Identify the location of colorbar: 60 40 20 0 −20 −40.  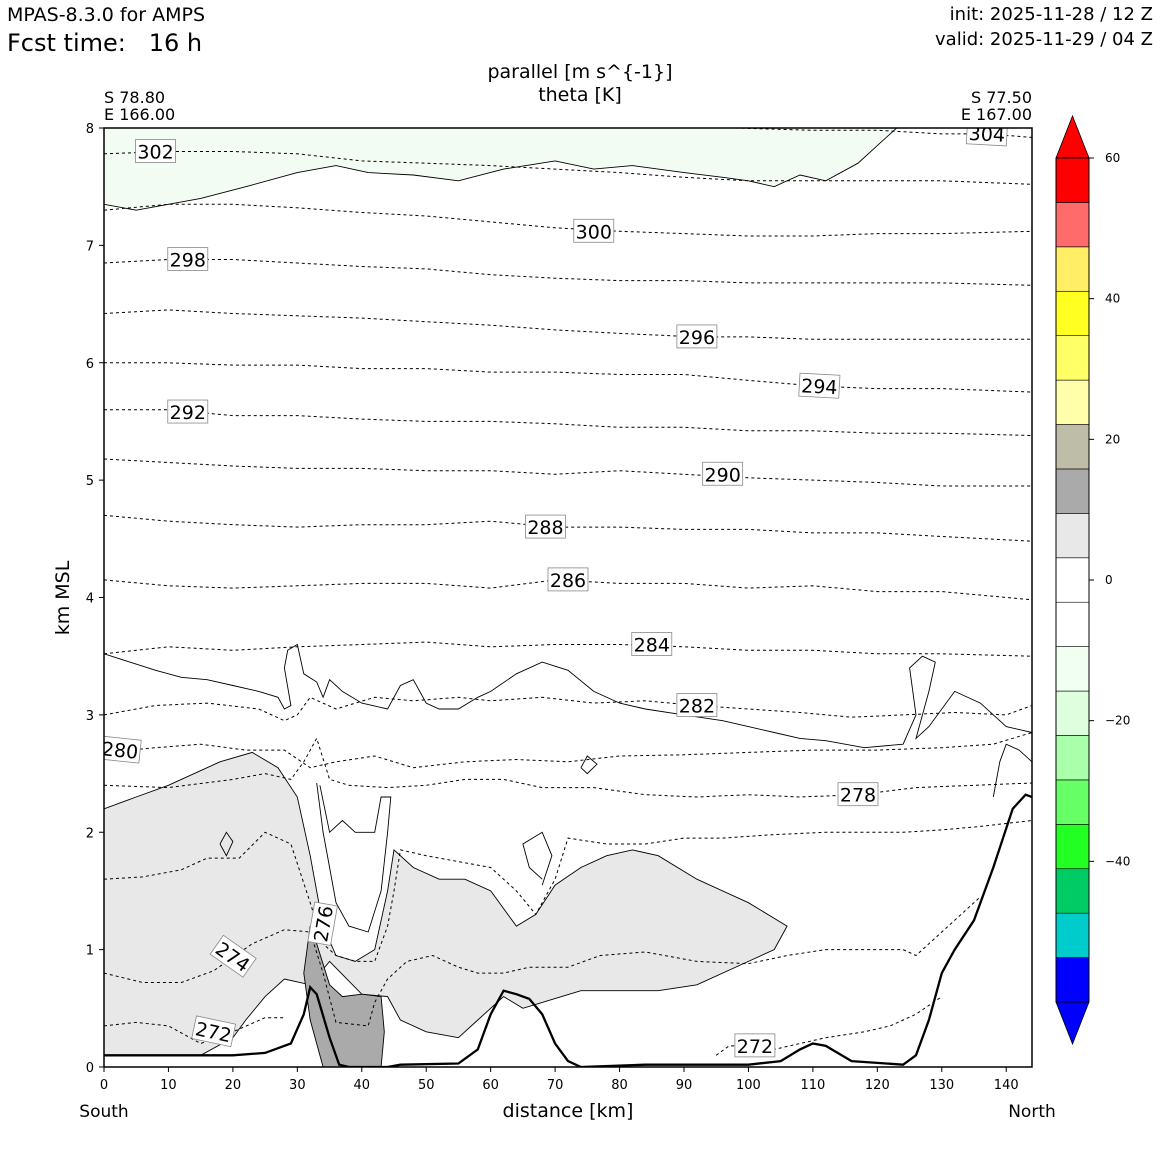
(1092, 580).